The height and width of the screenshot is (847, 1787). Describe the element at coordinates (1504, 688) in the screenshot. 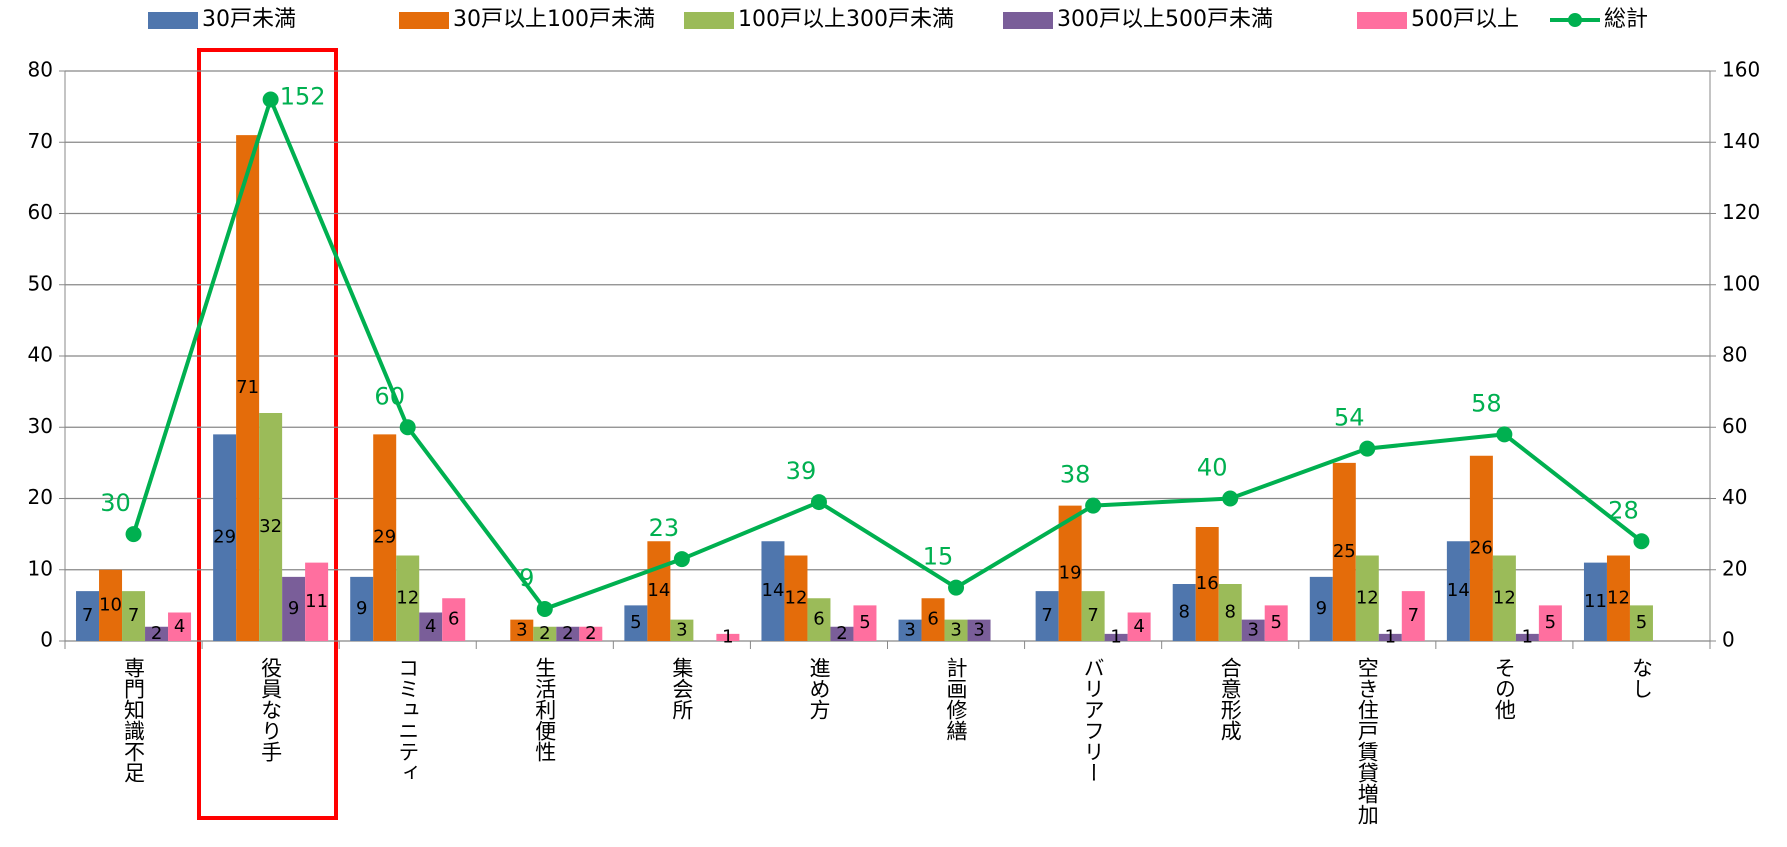

I see `x-tick-label: その他` at that location.